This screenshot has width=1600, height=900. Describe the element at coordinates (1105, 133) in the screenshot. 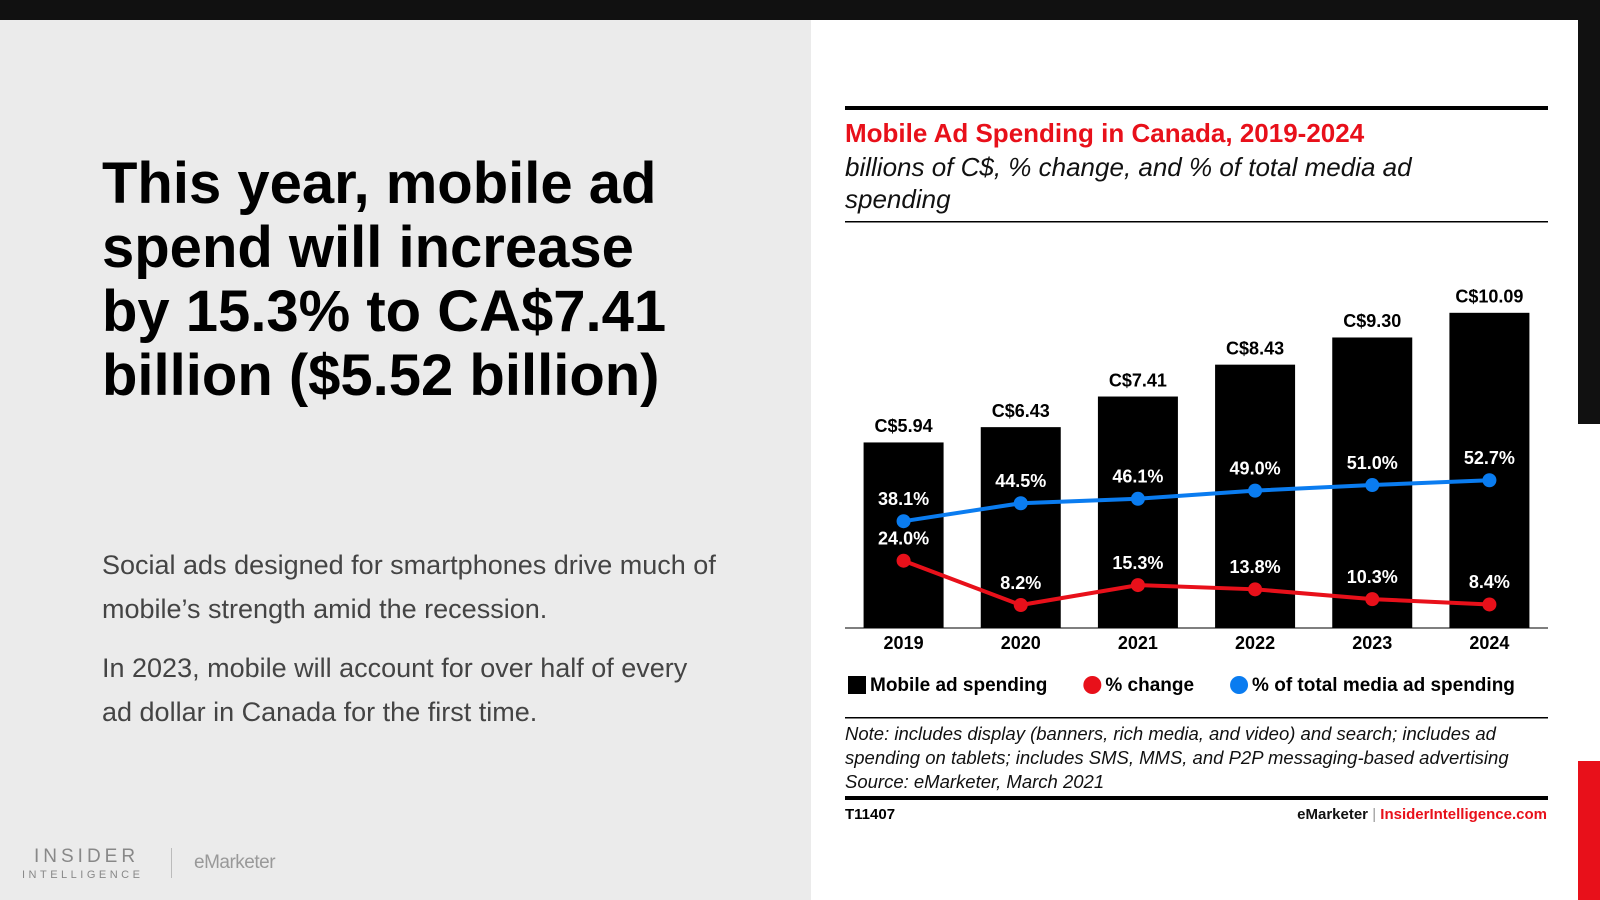

I see `chart-title: Mobile Ad Spending in Canada, 2019-2024` at that location.